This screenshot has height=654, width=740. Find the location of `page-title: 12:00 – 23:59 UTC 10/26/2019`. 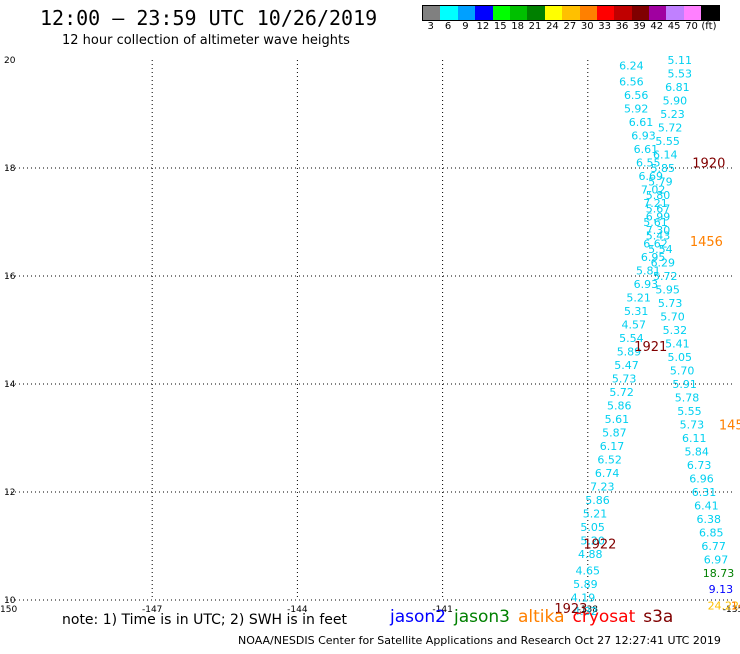

page-title: 12:00 – 23:59 UTC 10/26/2019 is located at coordinates (209, 18).